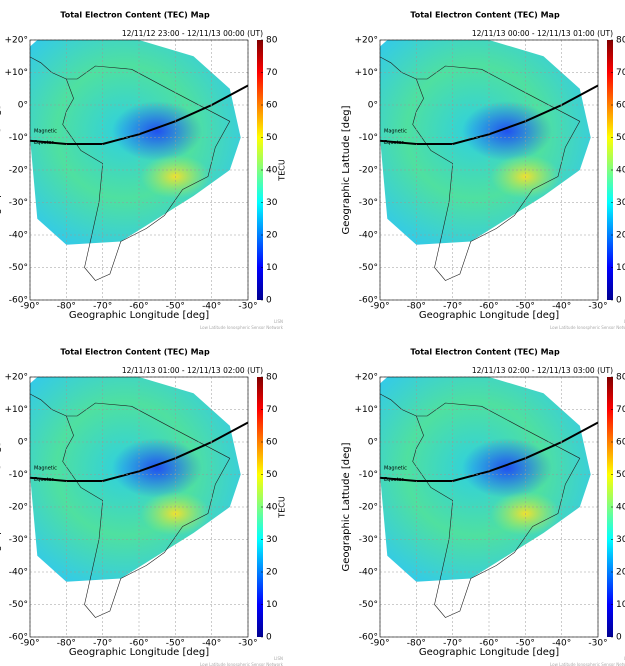 The height and width of the screenshot is (666, 625). I want to click on y-tick-label: +10°, so click(367, 73).